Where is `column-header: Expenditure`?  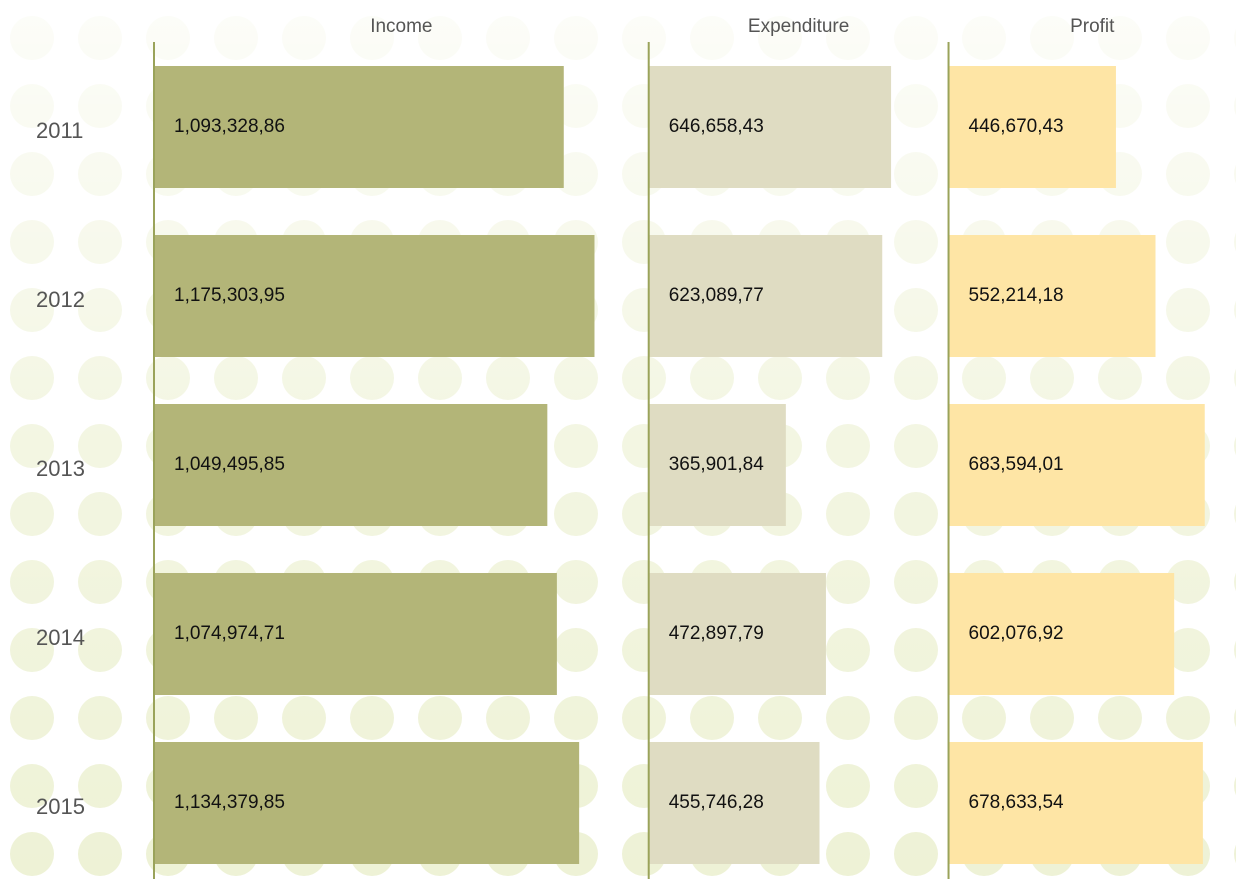
column-header: Expenditure is located at coordinates (798, 26).